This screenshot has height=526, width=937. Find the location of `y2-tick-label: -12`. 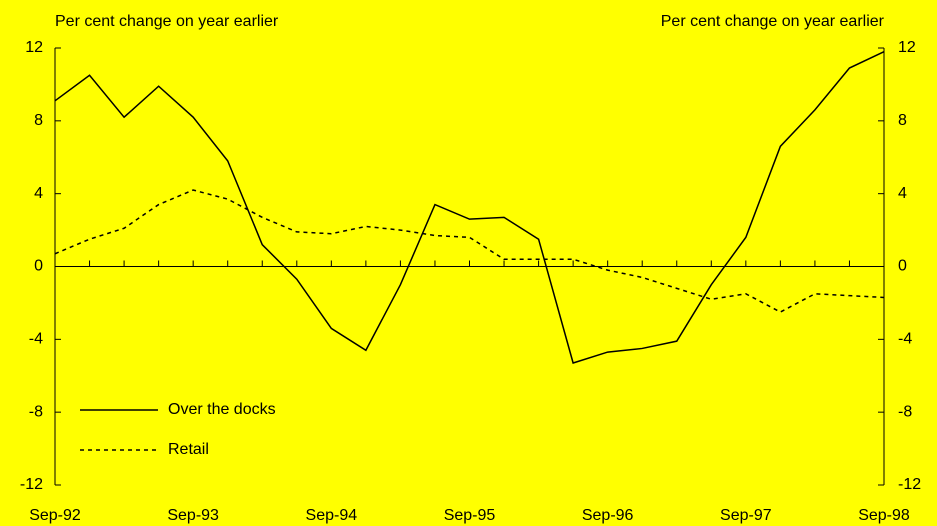

y2-tick-label: -12 is located at coordinates (909, 484).